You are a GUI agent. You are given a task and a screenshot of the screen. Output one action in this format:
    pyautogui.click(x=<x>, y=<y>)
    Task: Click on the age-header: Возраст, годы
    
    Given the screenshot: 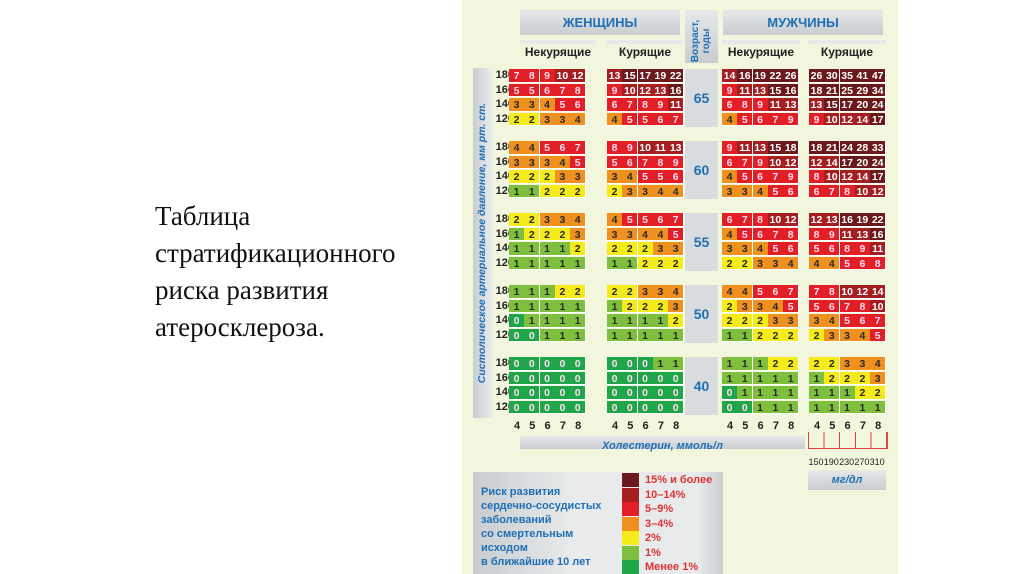 What is the action you would take?
    pyautogui.click(x=701, y=36)
    